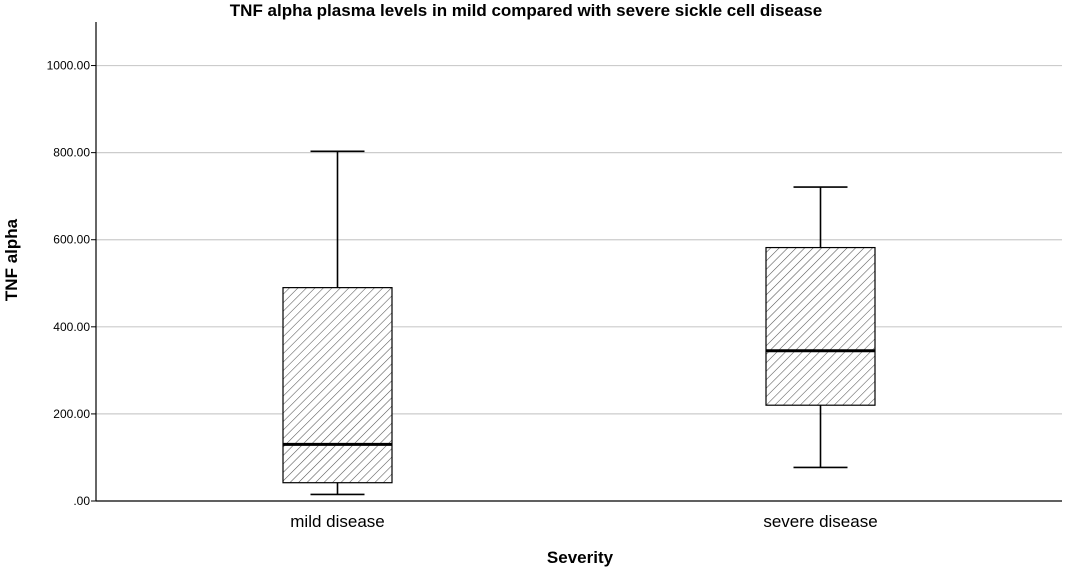 This screenshot has width=1065, height=570. I want to click on box-mild, so click(337, 385).